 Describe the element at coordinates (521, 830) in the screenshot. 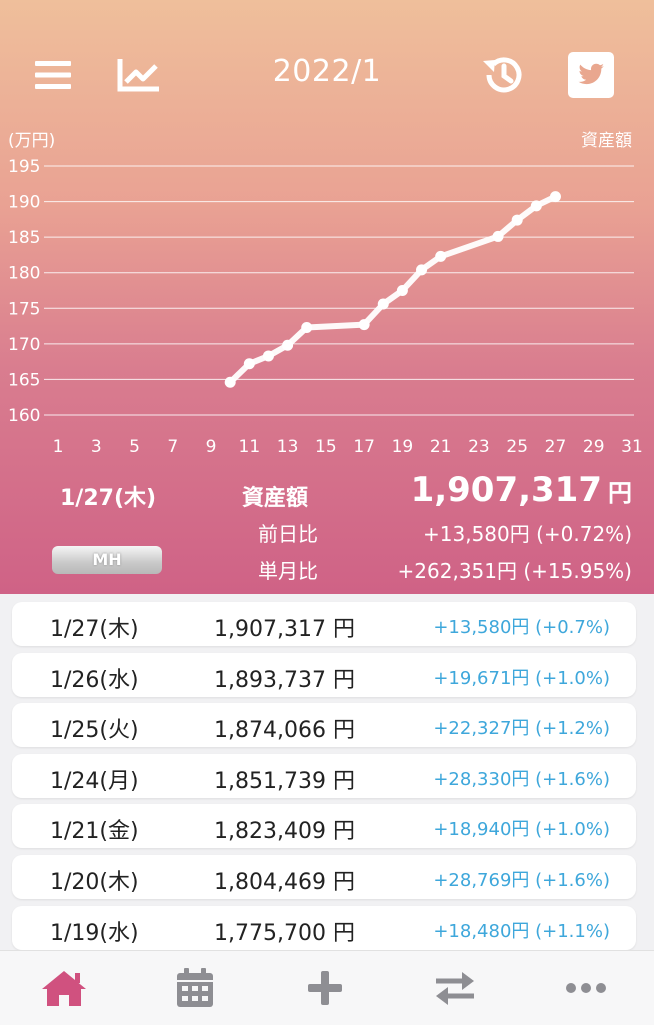

I see `row-change: +18,940円 (+1.0%)` at that location.